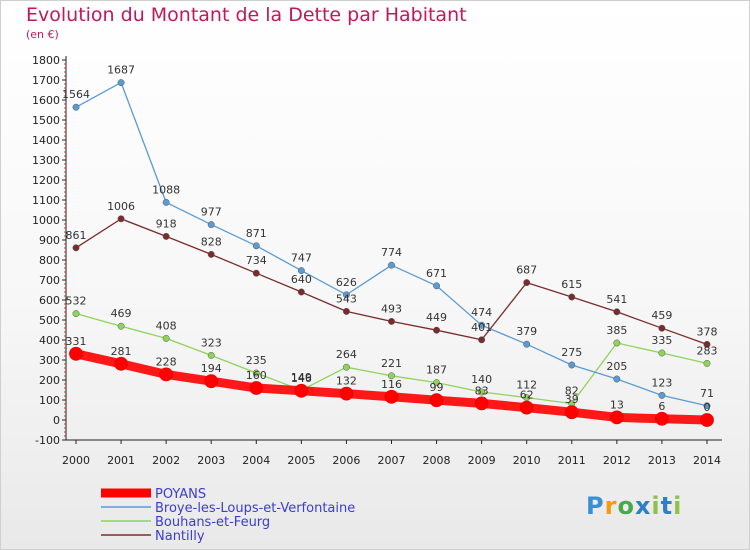  Describe the element at coordinates (526, 331) in the screenshot. I see `data-label-broye-les-loups-et-verfontaine: 379` at that location.